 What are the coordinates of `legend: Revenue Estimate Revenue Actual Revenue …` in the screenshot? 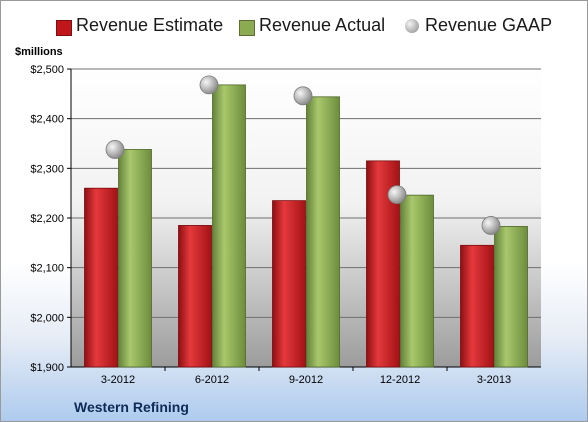 It's located at (294, 23).